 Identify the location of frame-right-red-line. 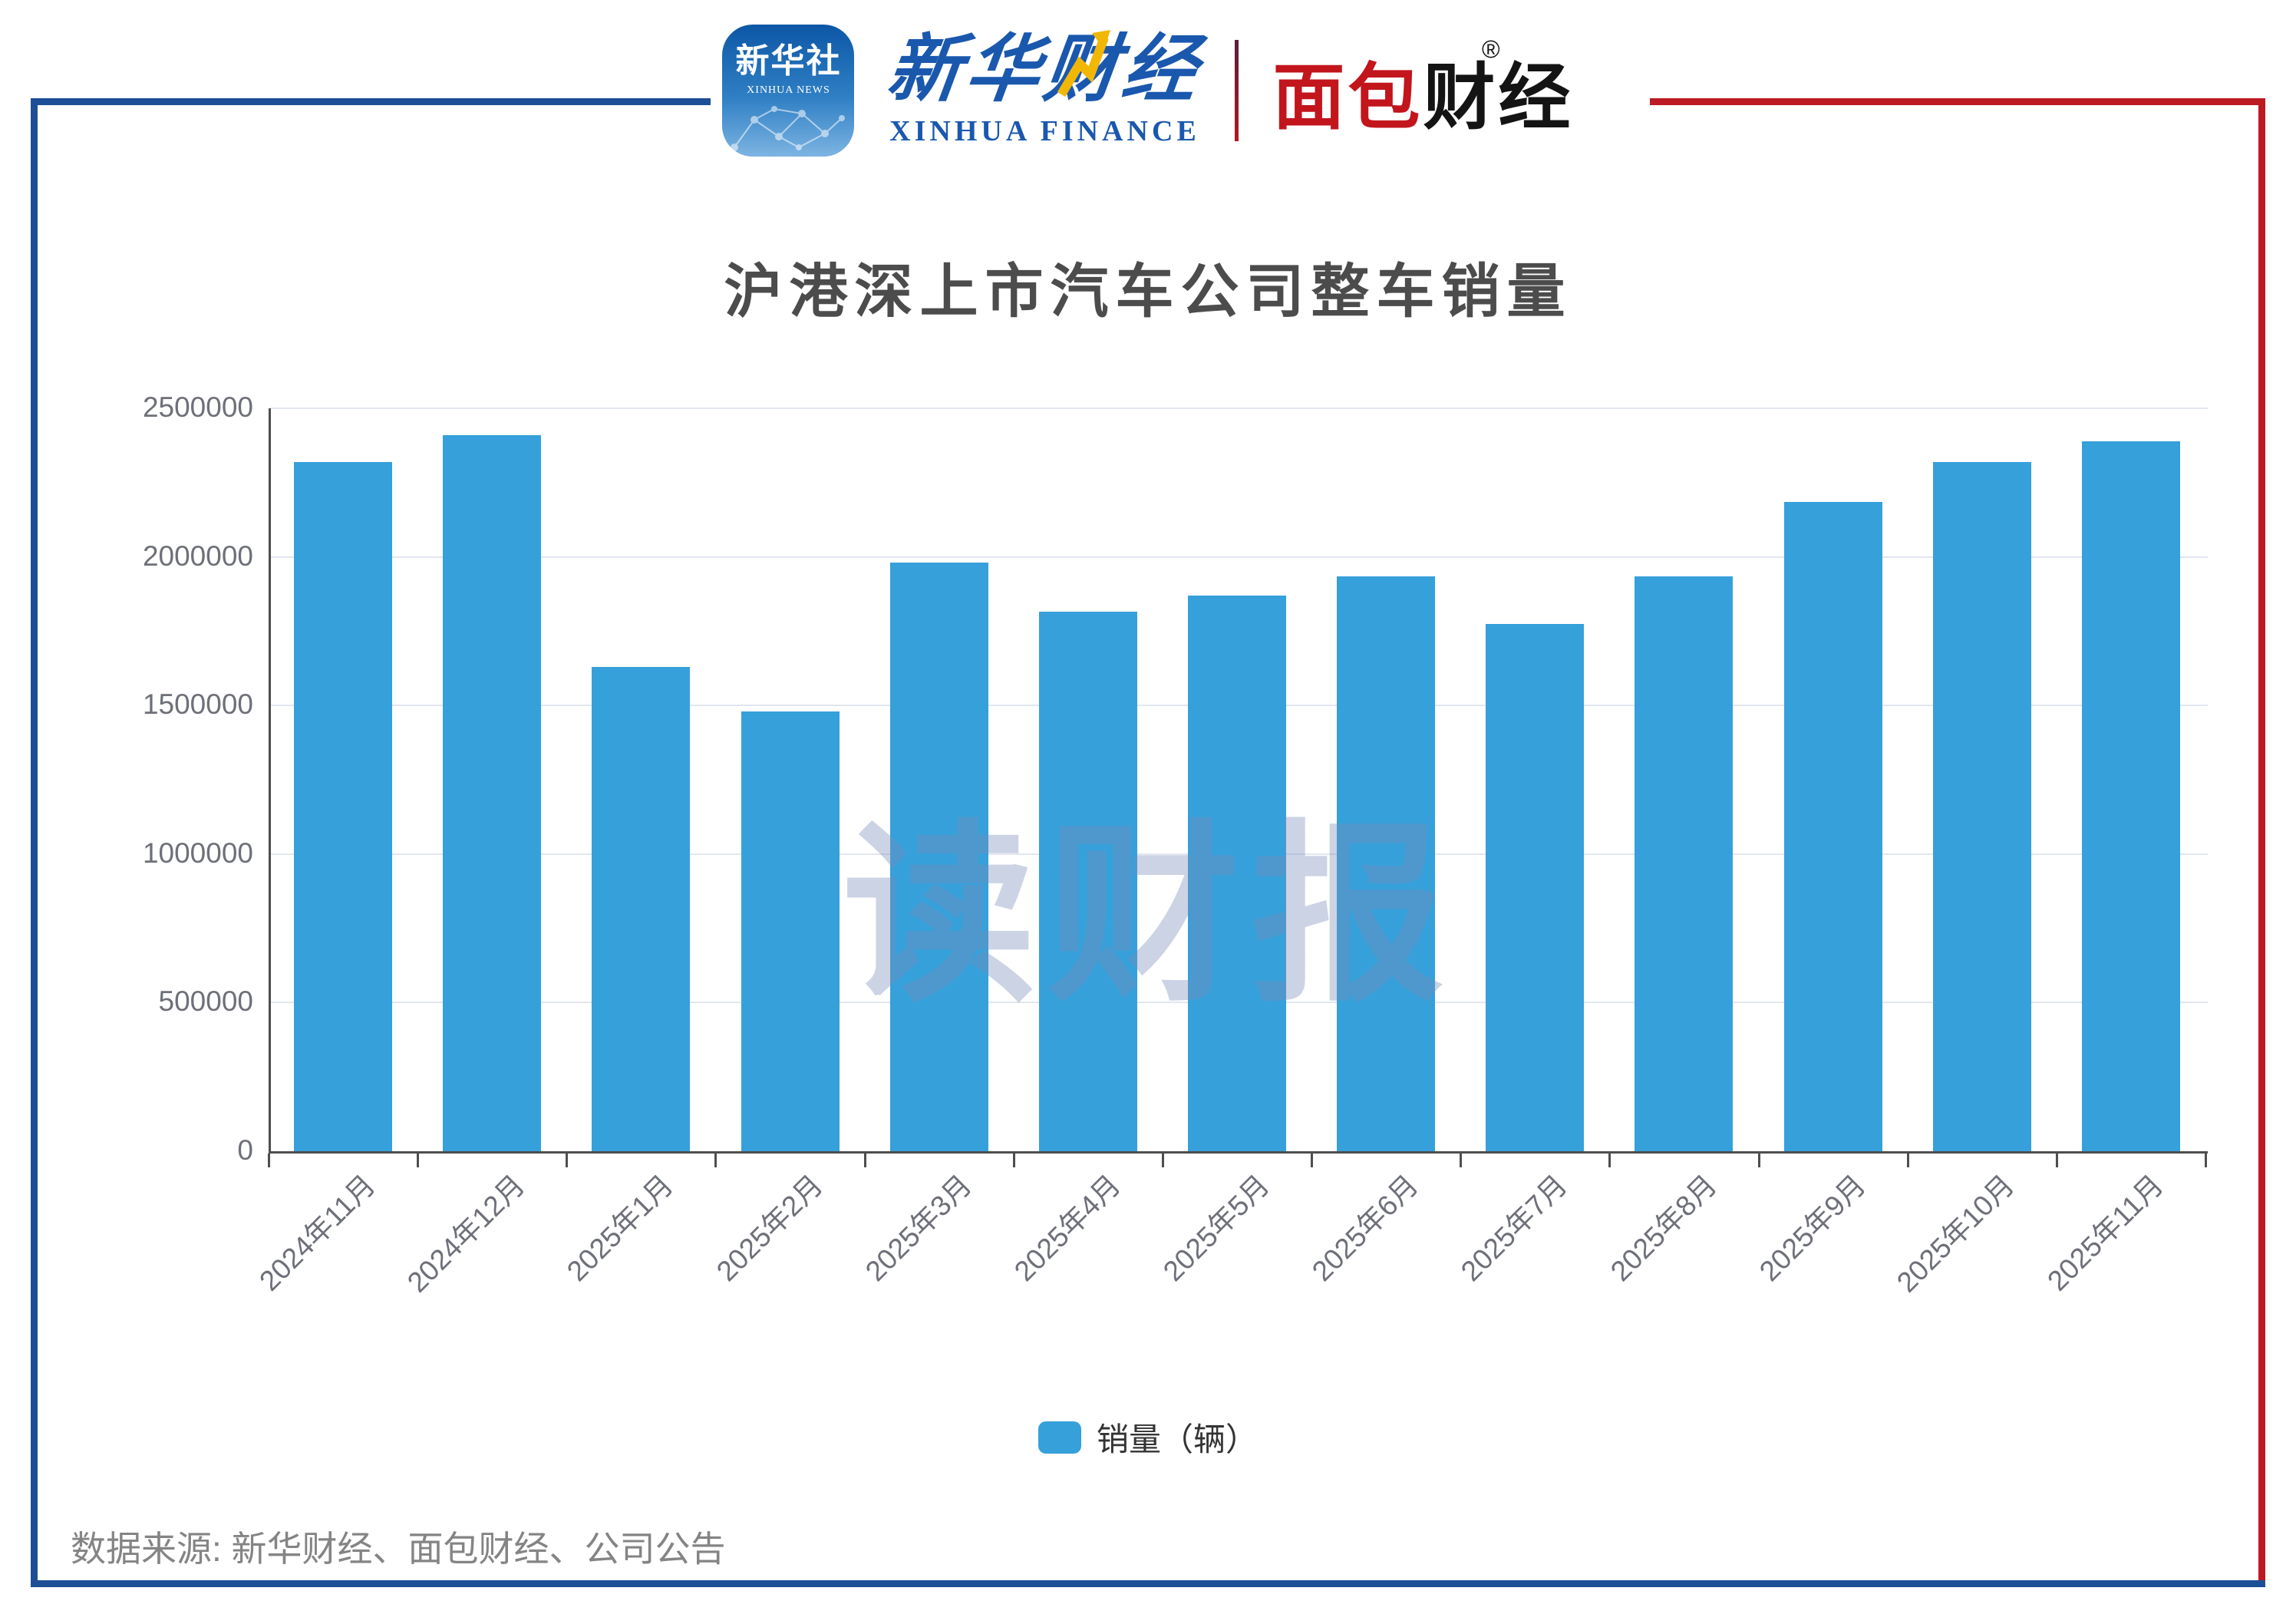
(2261, 839).